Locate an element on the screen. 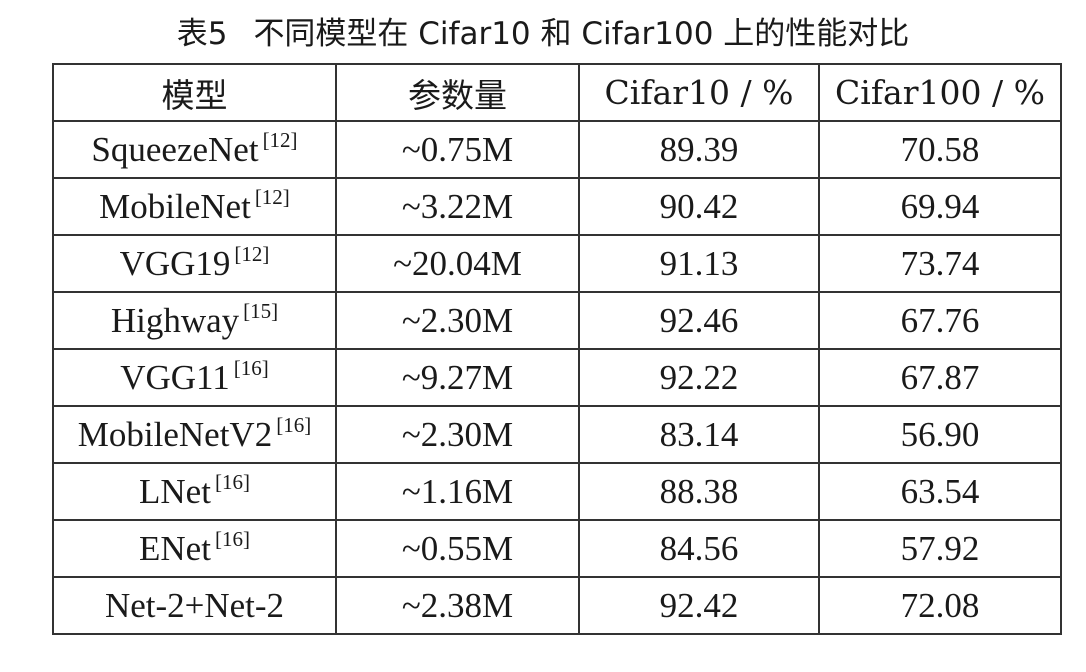 This screenshot has height=672, width=1086. cifar100-cell: 57.92 is located at coordinates (940, 548).